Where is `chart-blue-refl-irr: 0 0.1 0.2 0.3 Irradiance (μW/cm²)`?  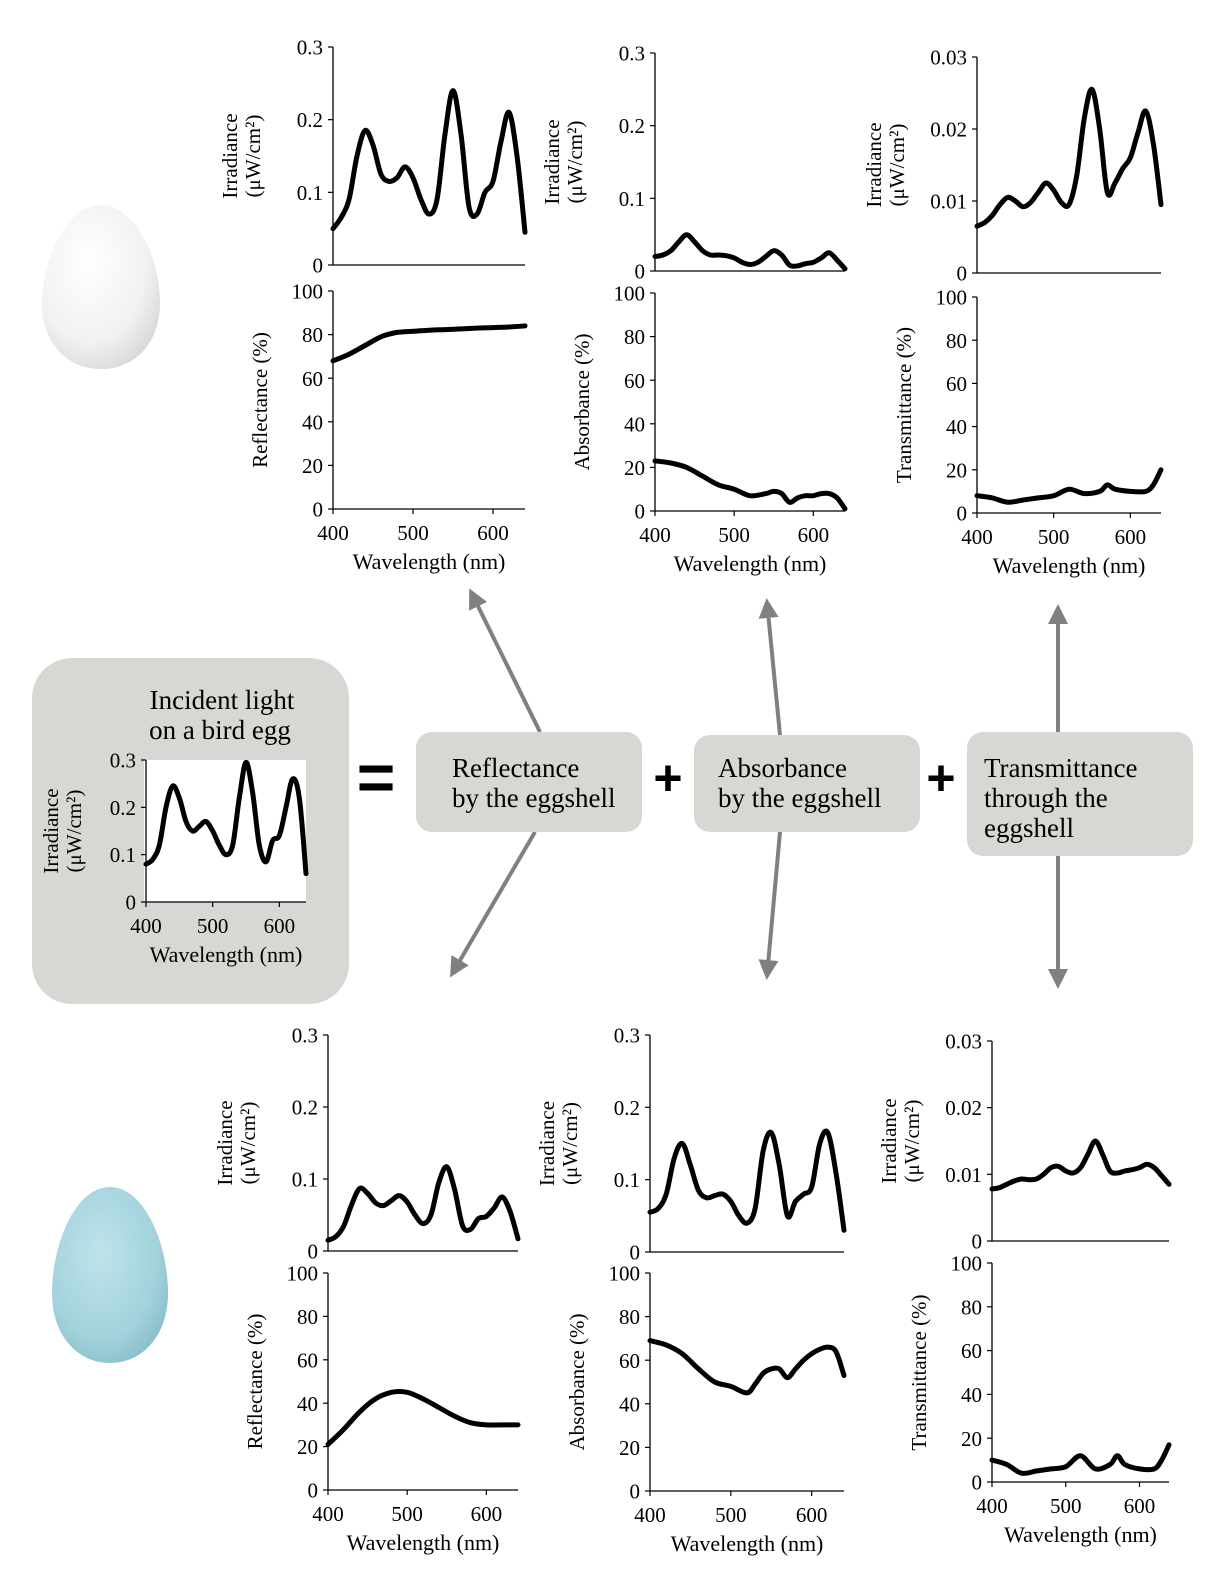 chart-blue-refl-irr: 0 0.1 0.2 0.3 Irradiance (μW/cm²) is located at coordinates (367, 1144).